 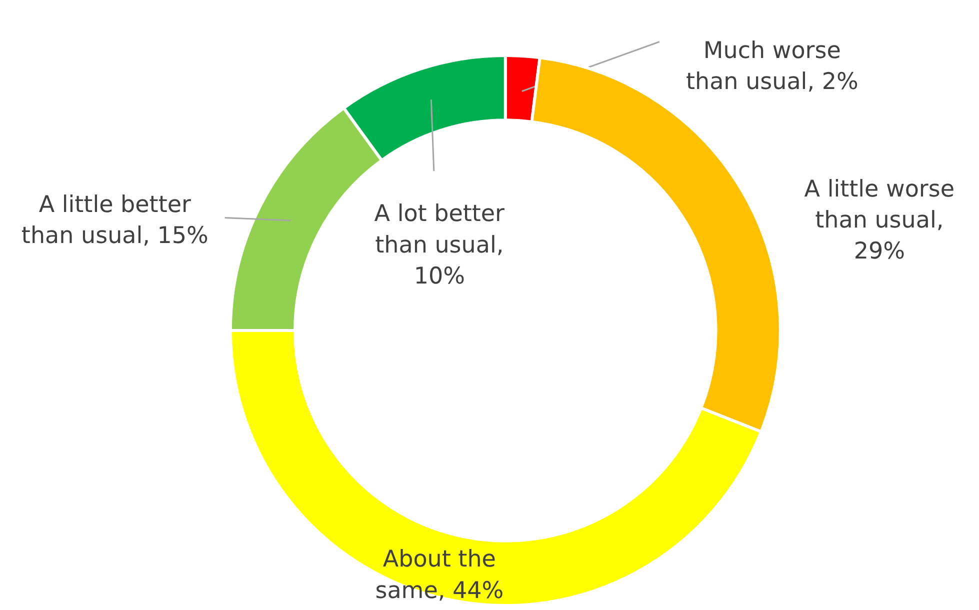 What do you see at coordinates (114, 221) in the screenshot?
I see `slice-label: A little better than usual, 15%` at bounding box center [114, 221].